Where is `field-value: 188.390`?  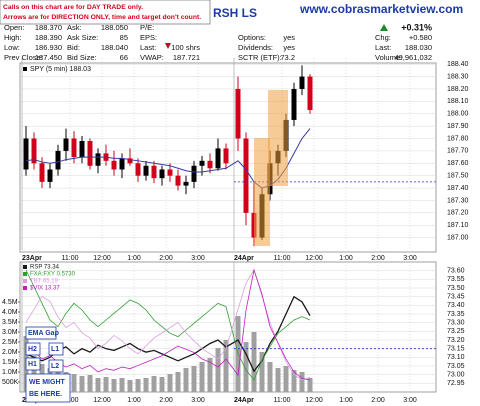
field-value: 188.390 is located at coordinates (48, 37).